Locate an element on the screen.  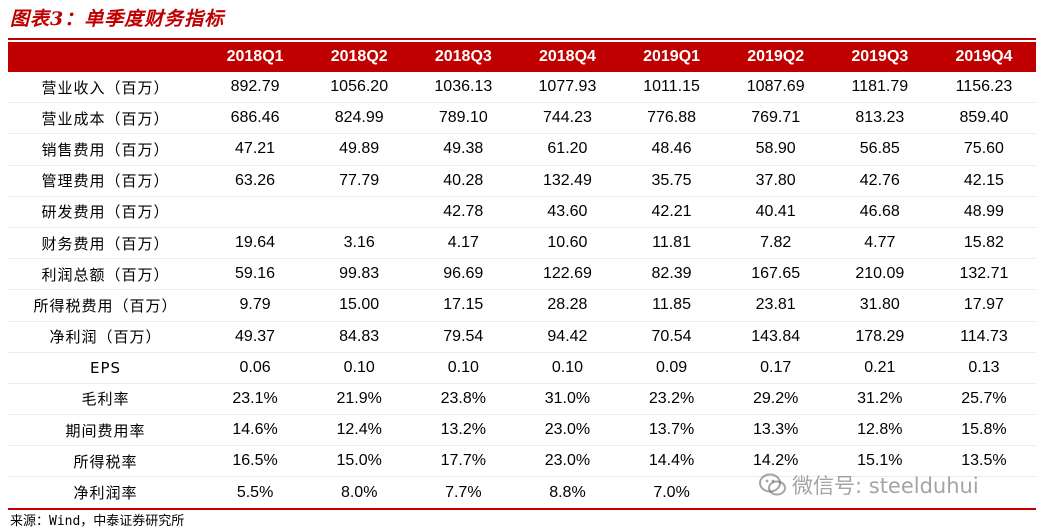
value-cell: 23.81 is located at coordinates (775, 305).